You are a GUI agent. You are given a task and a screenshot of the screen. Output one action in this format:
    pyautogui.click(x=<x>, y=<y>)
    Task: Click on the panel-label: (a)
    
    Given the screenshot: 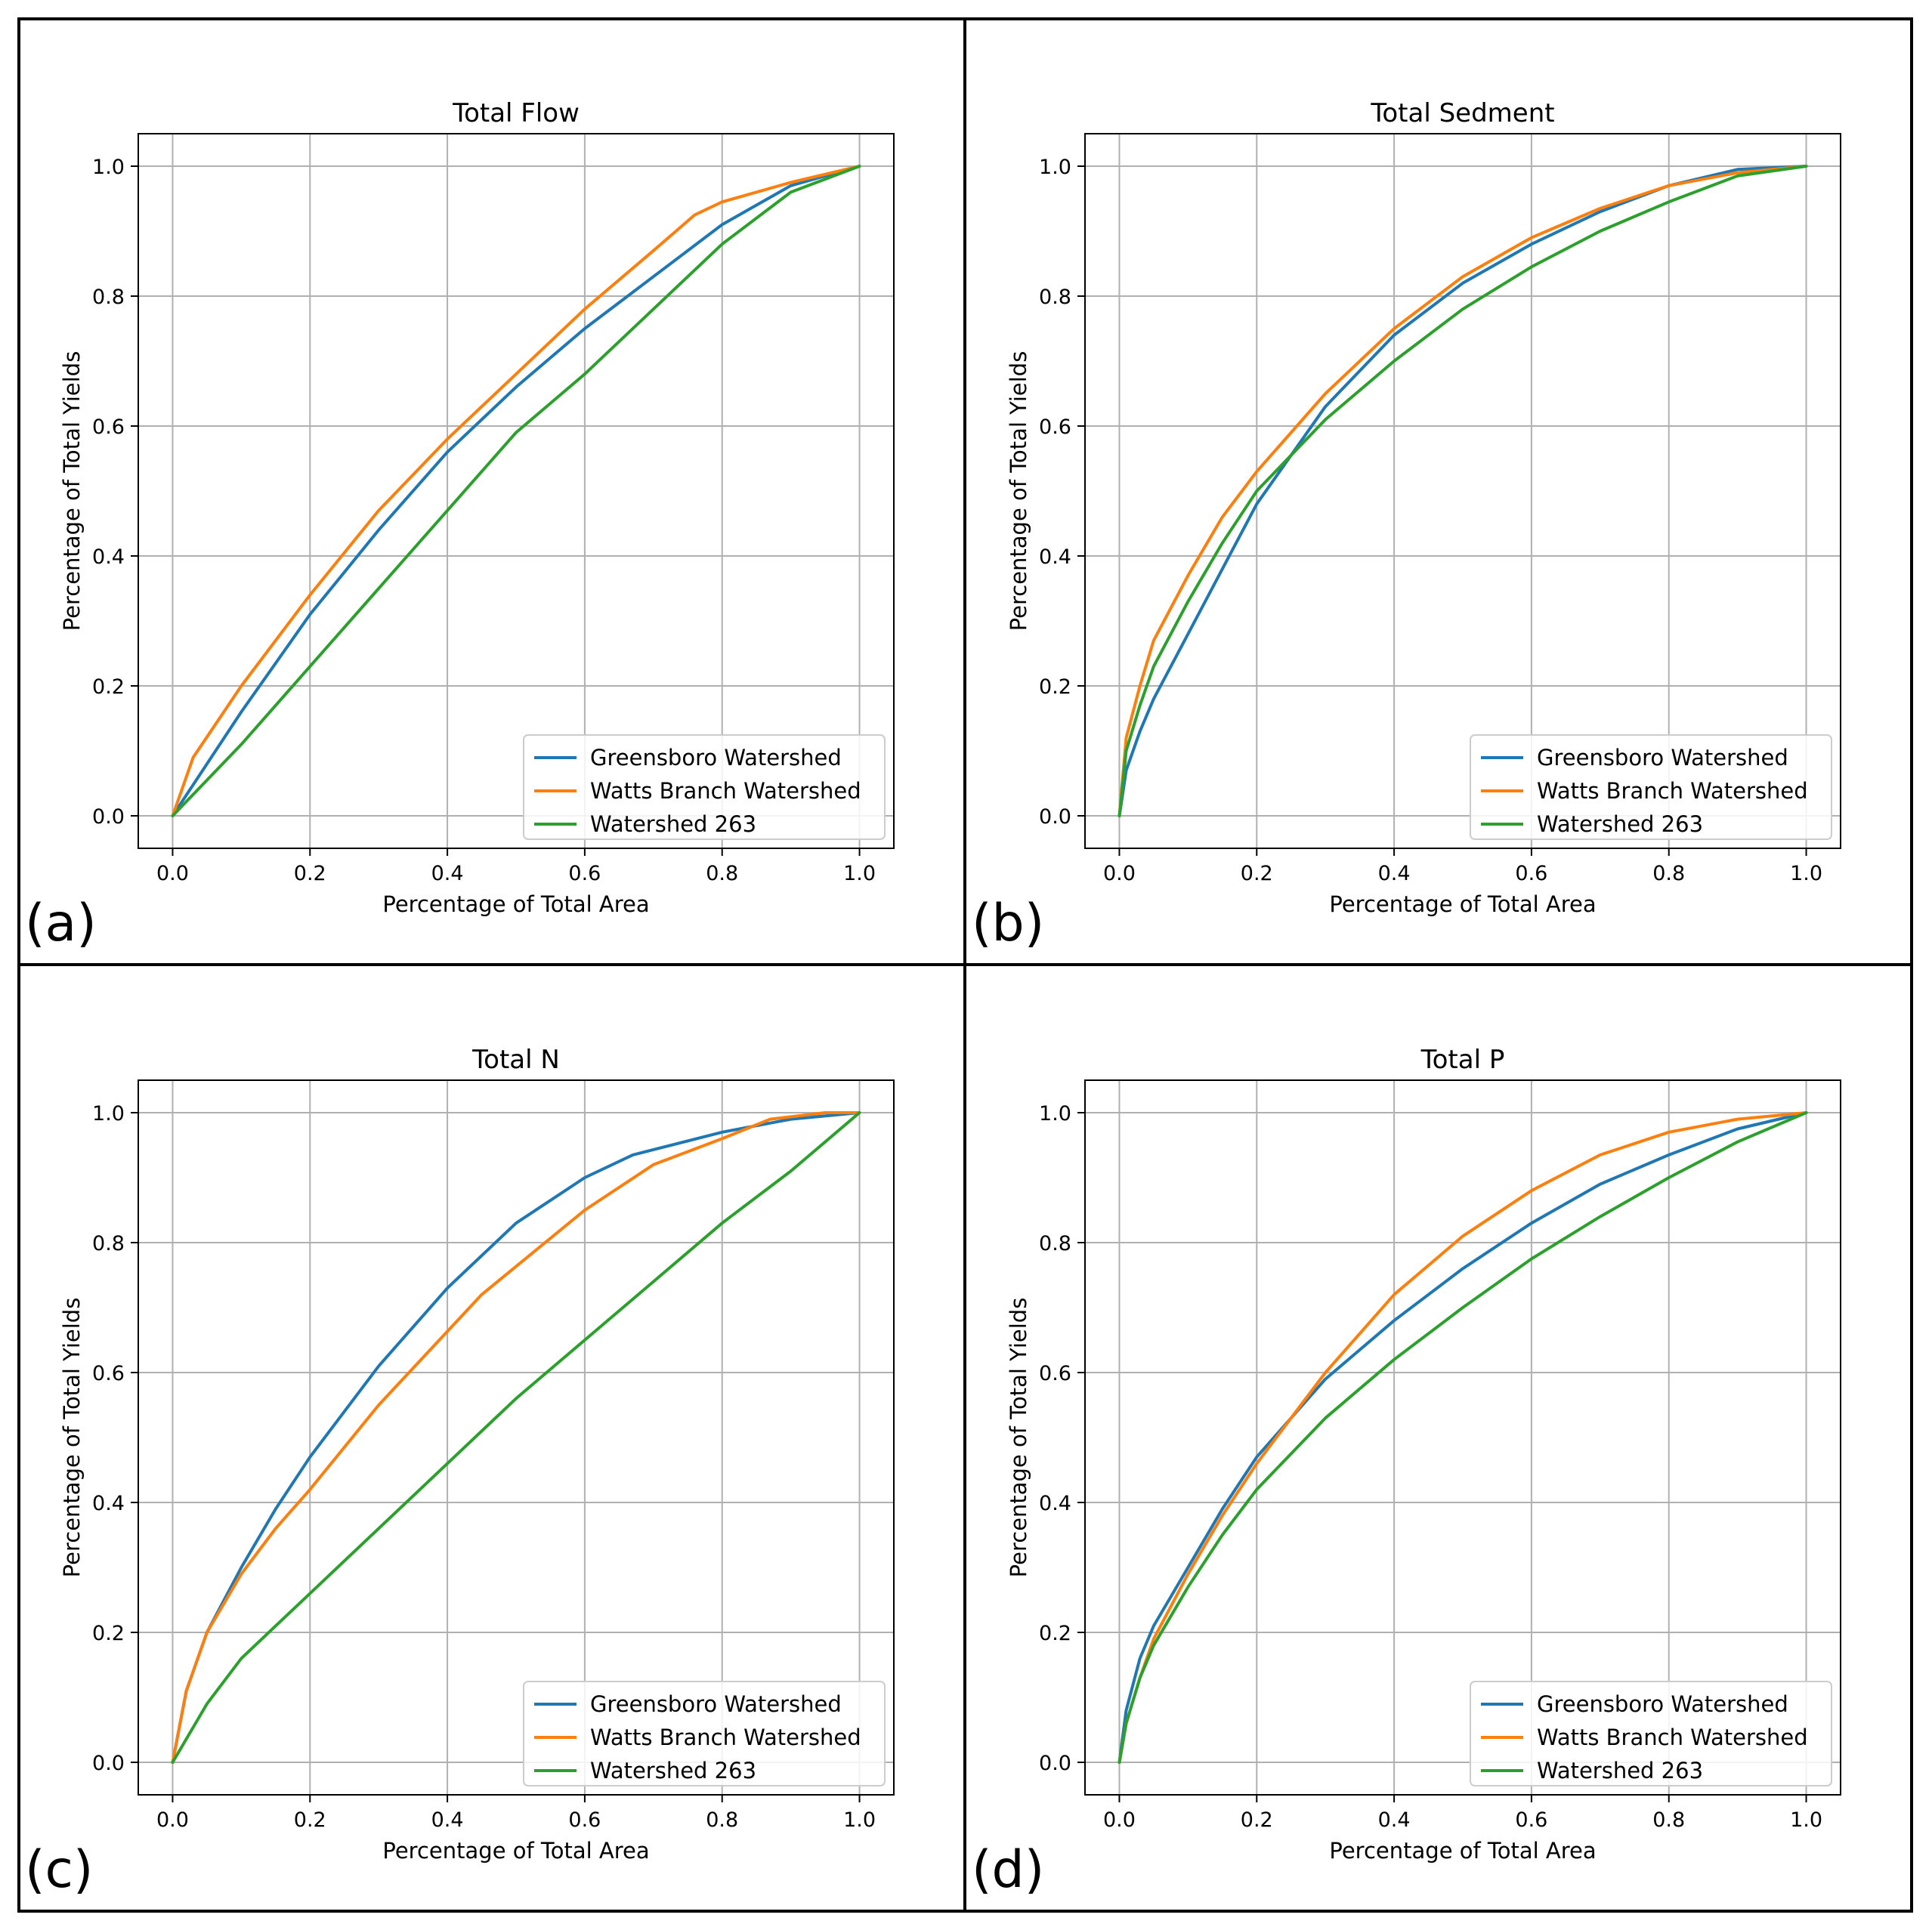 What is the action you would take?
    pyautogui.click(x=61, y=923)
    